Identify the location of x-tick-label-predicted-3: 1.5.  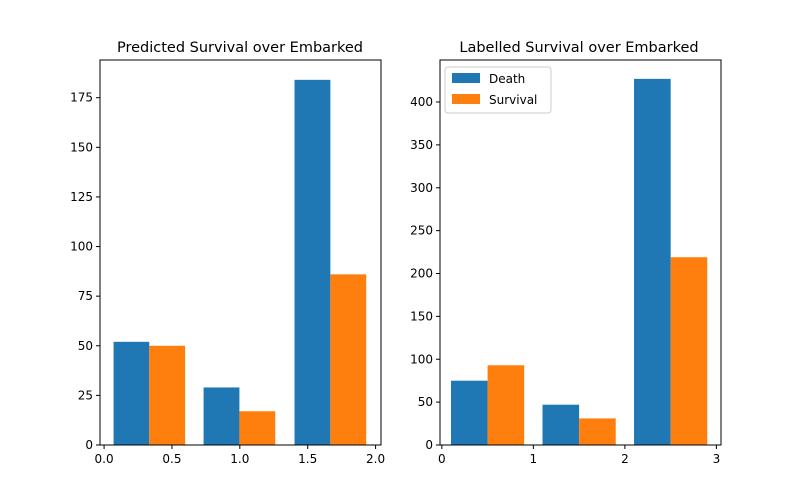
(307, 459).